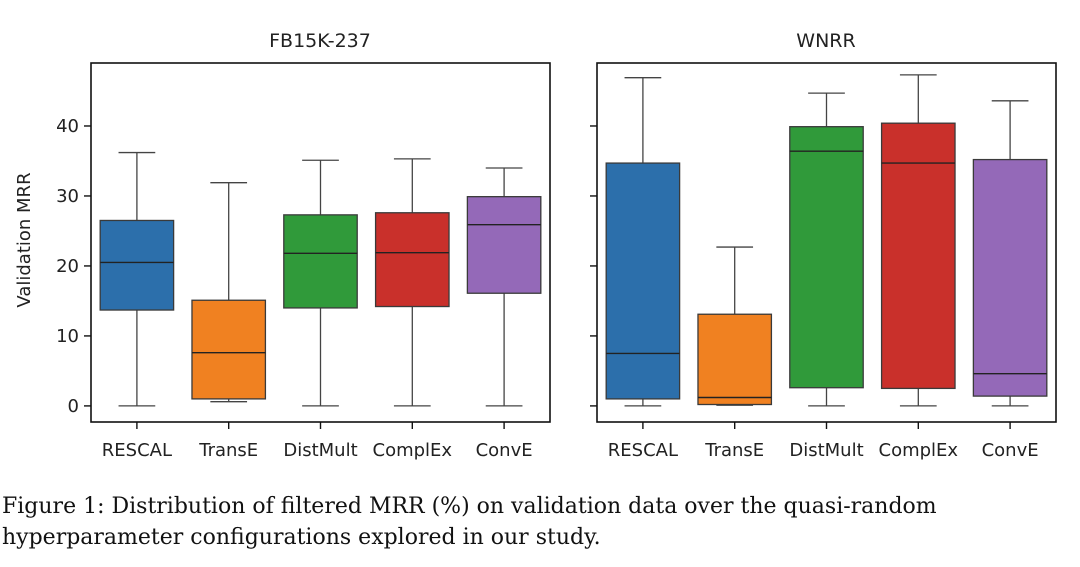  What do you see at coordinates (825, 41) in the screenshot?
I see `panel-title: WNRR` at bounding box center [825, 41].